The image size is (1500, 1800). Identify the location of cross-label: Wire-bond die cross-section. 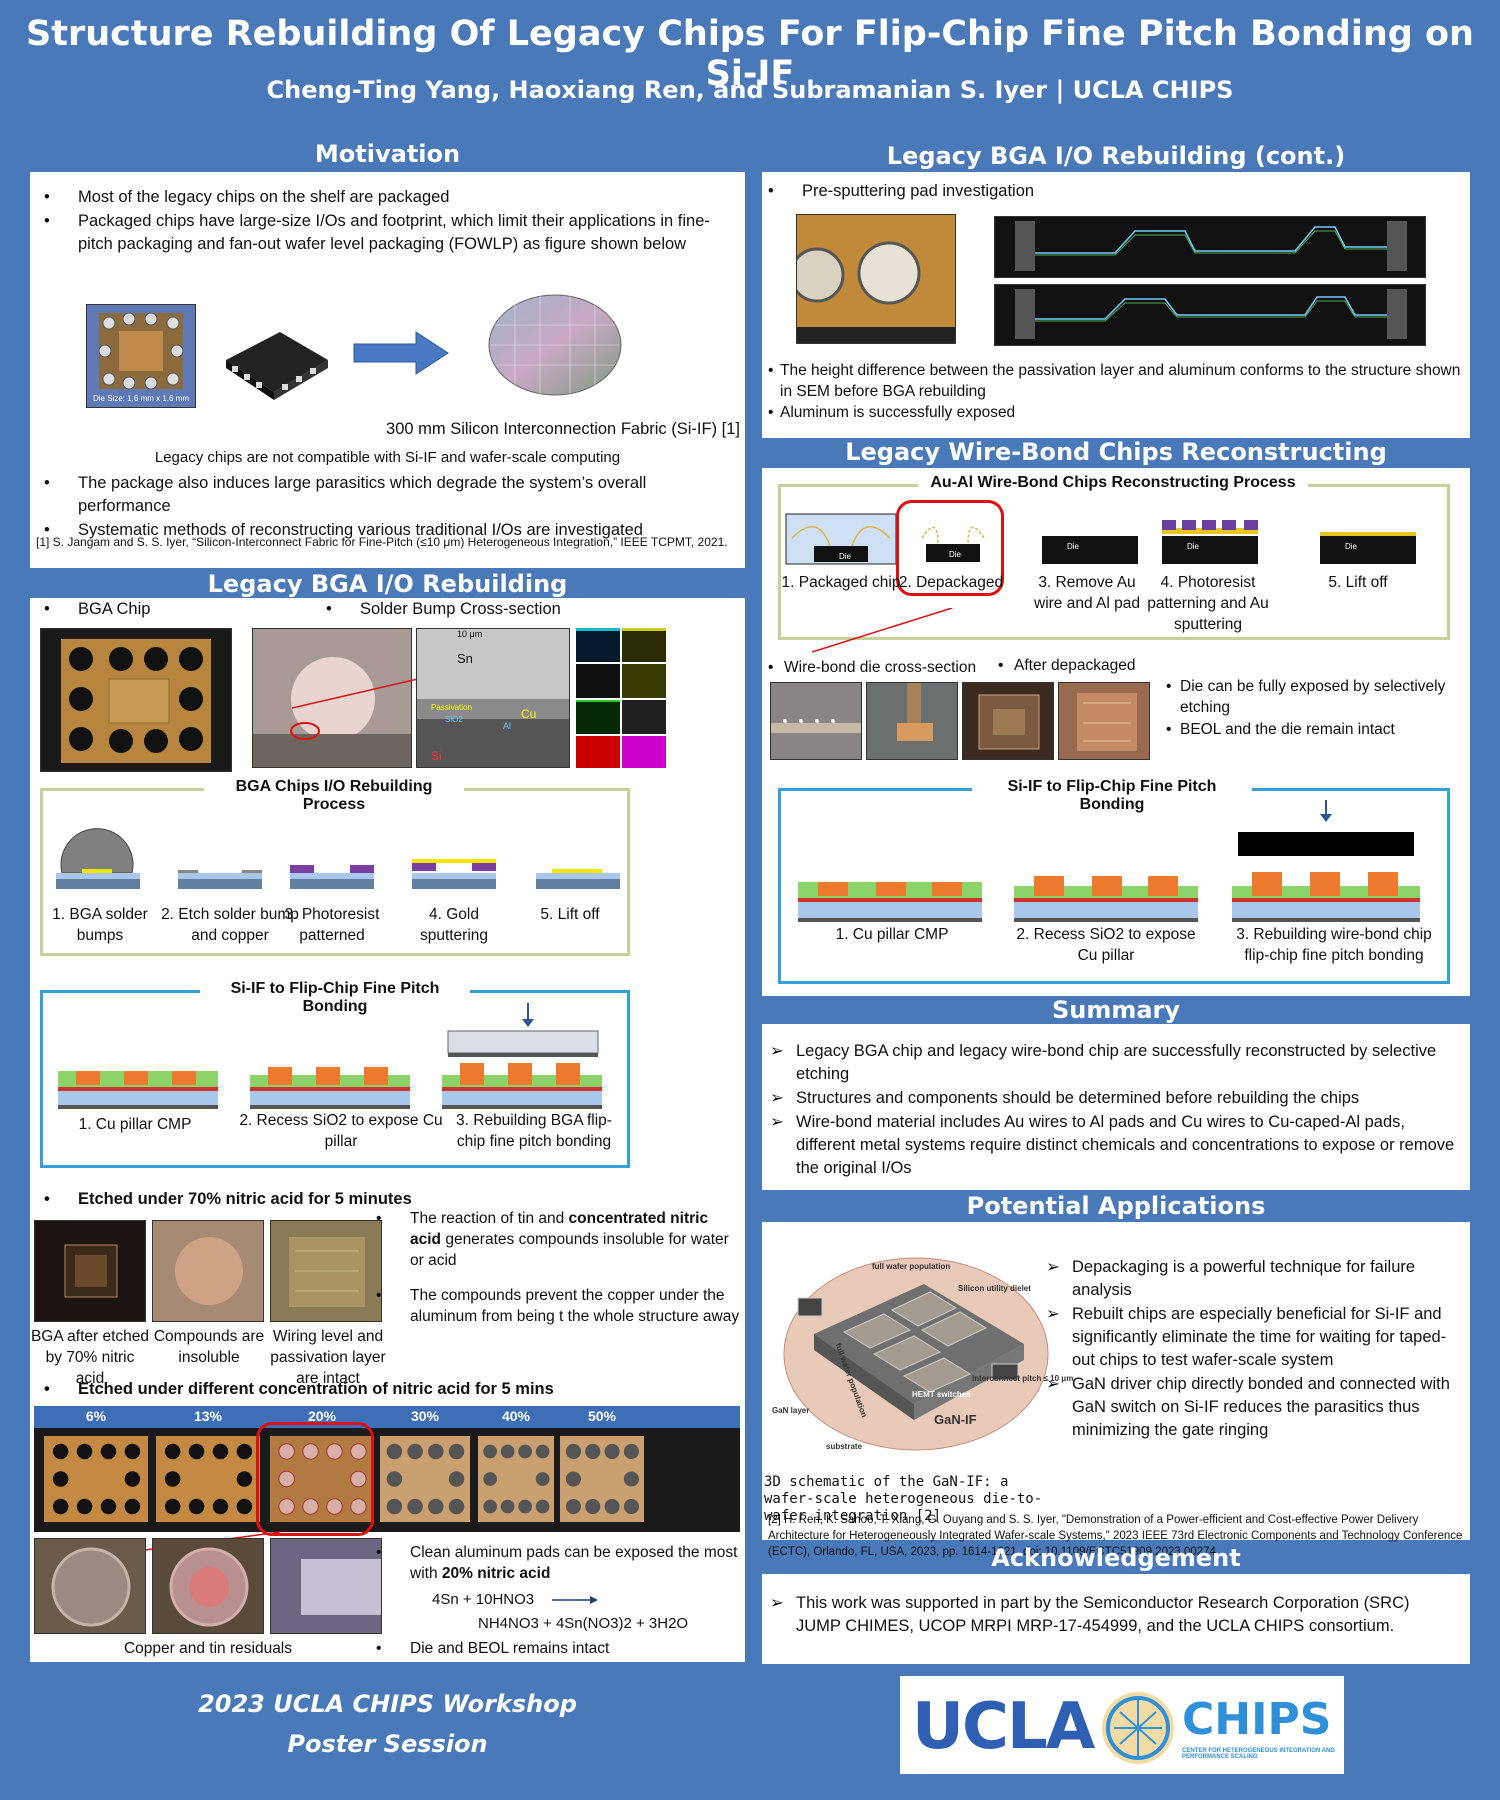
(880, 667).